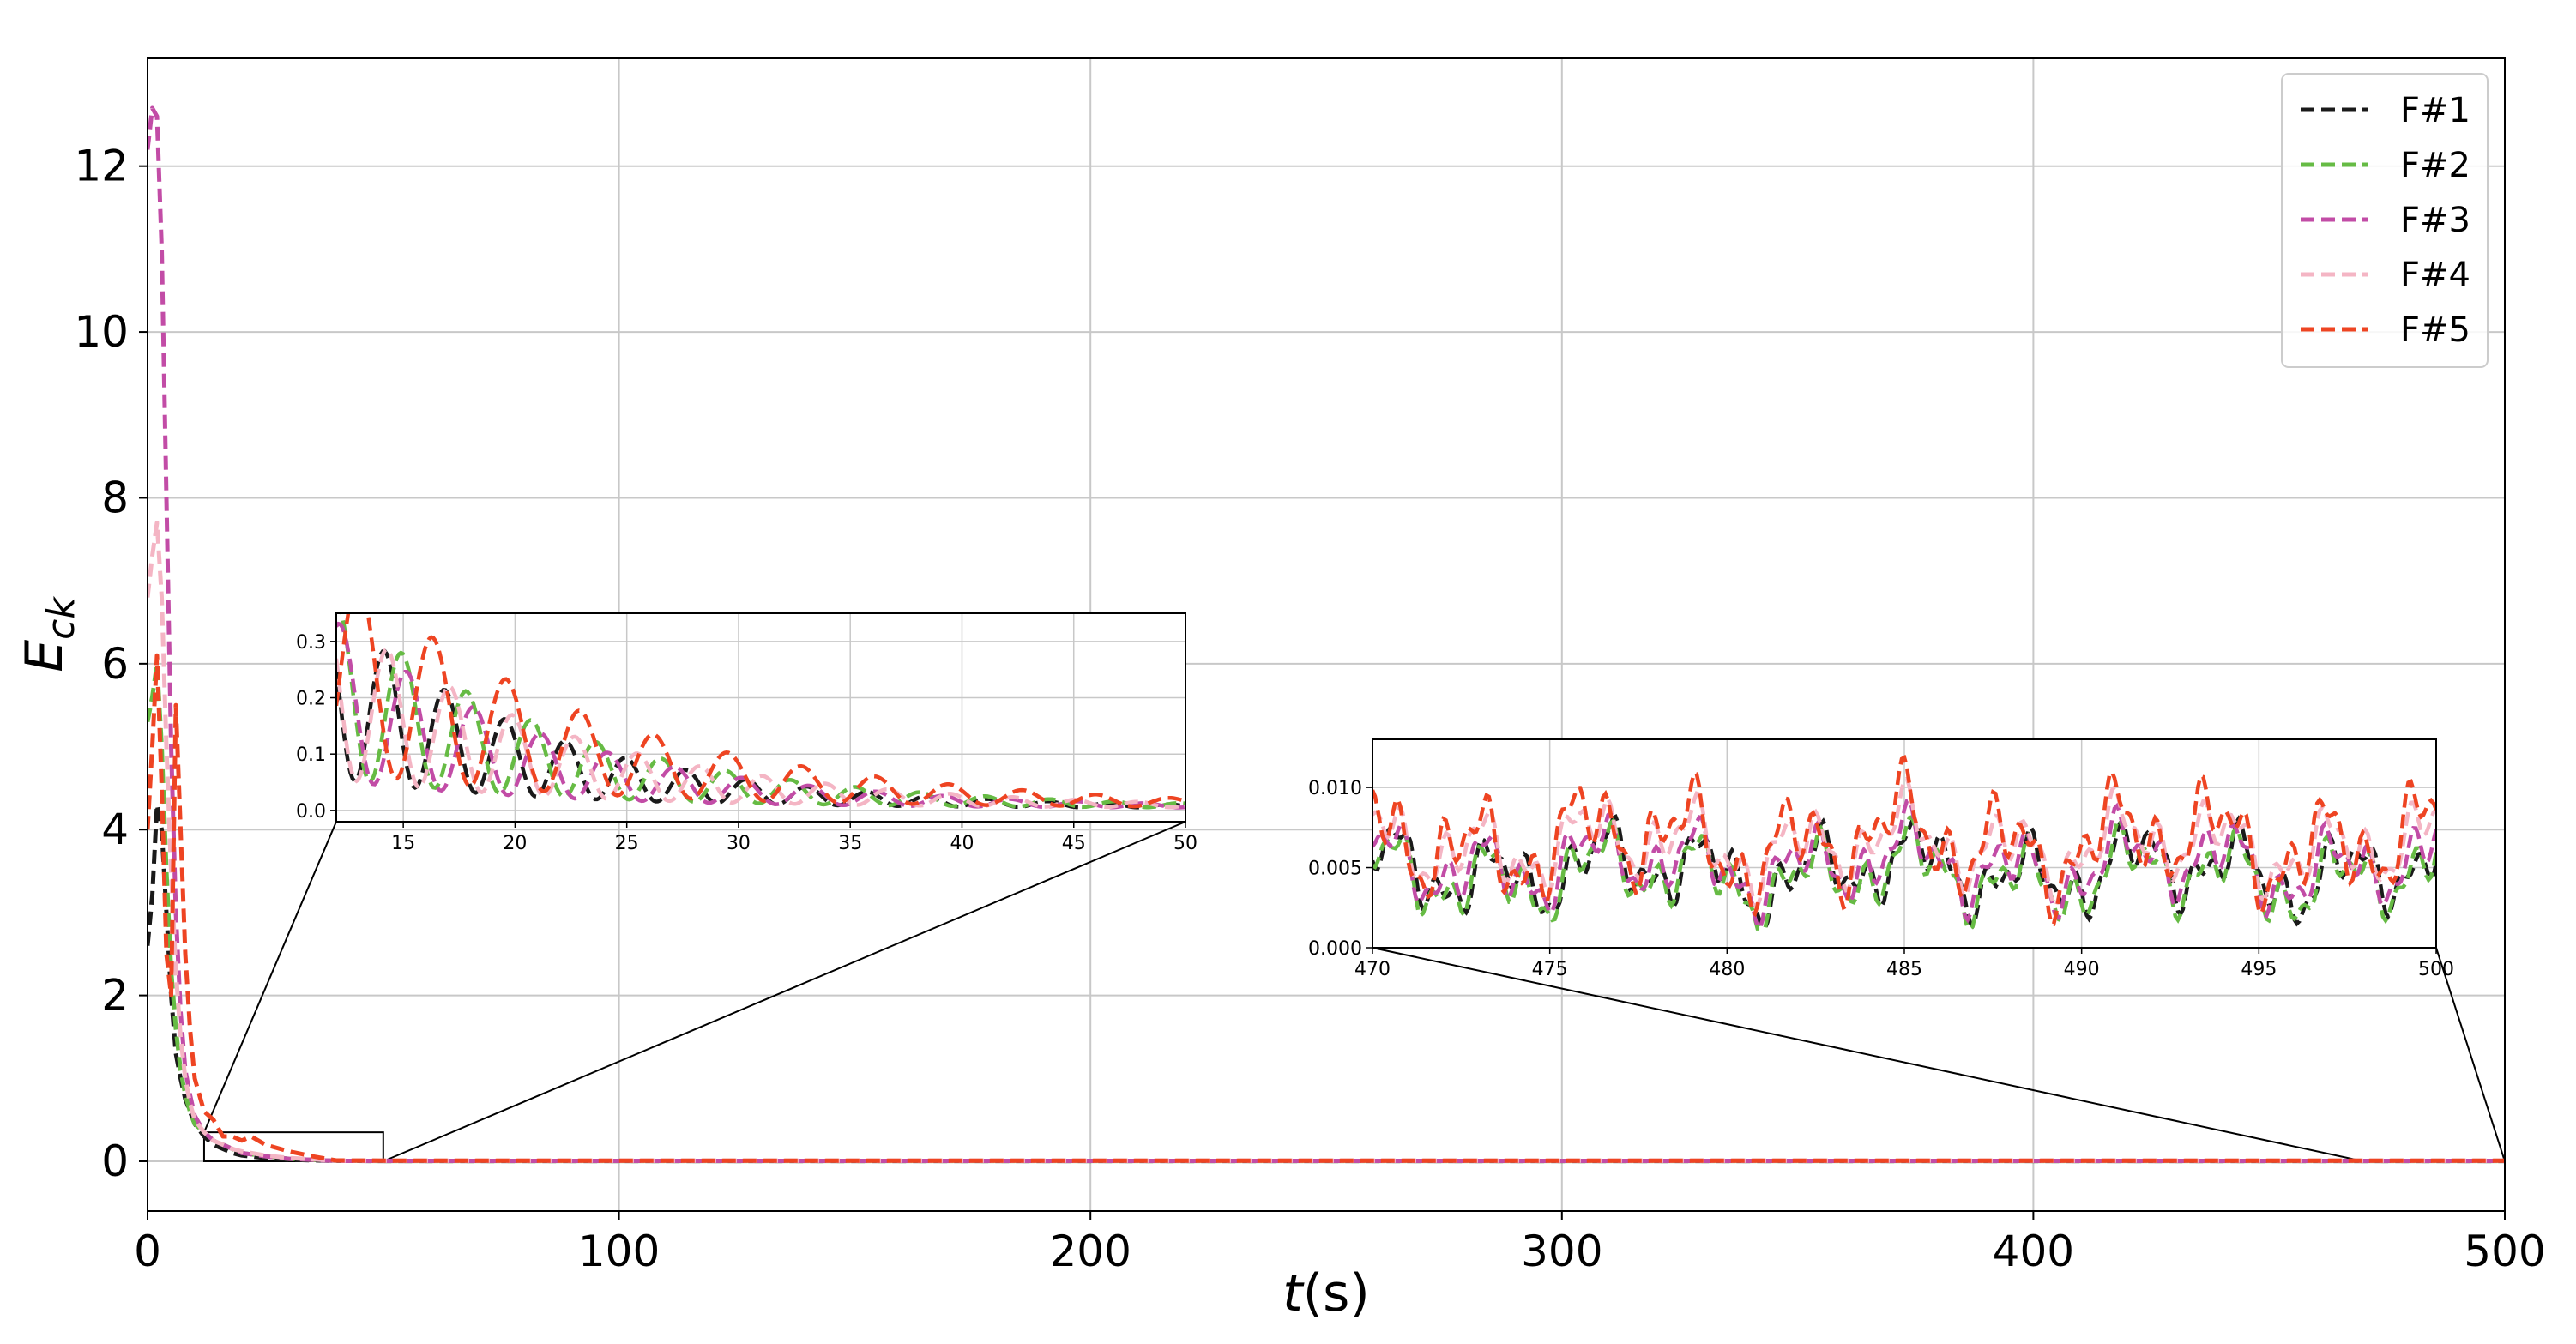 The height and width of the screenshot is (1344, 2576). What do you see at coordinates (1185, 843) in the screenshot?
I see `inset-x-tick-label: 50` at bounding box center [1185, 843].